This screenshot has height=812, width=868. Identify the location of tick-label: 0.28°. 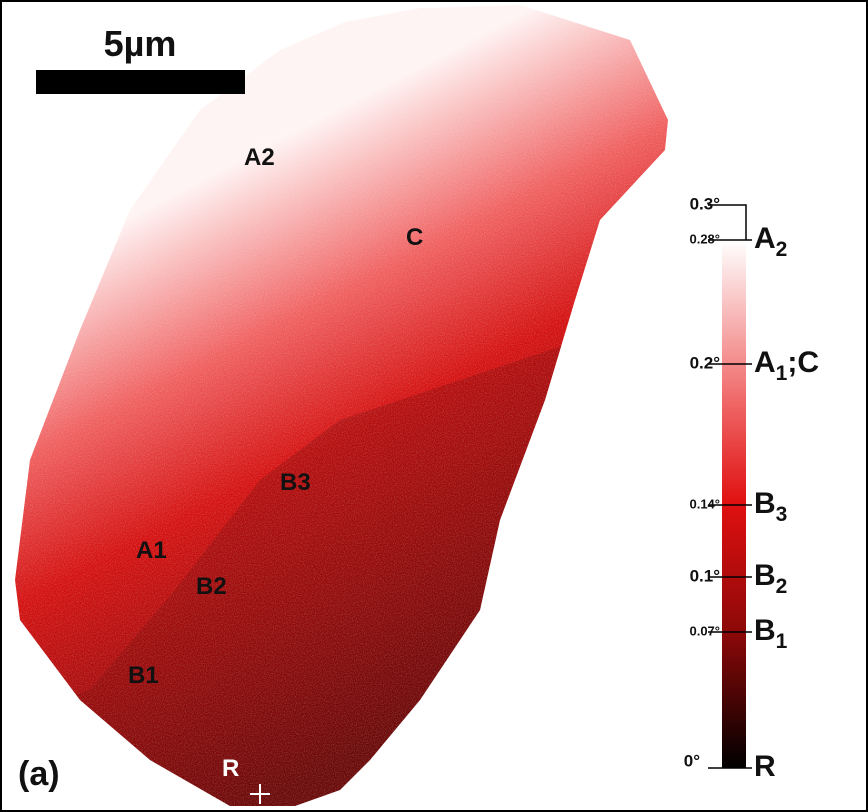
(704, 238).